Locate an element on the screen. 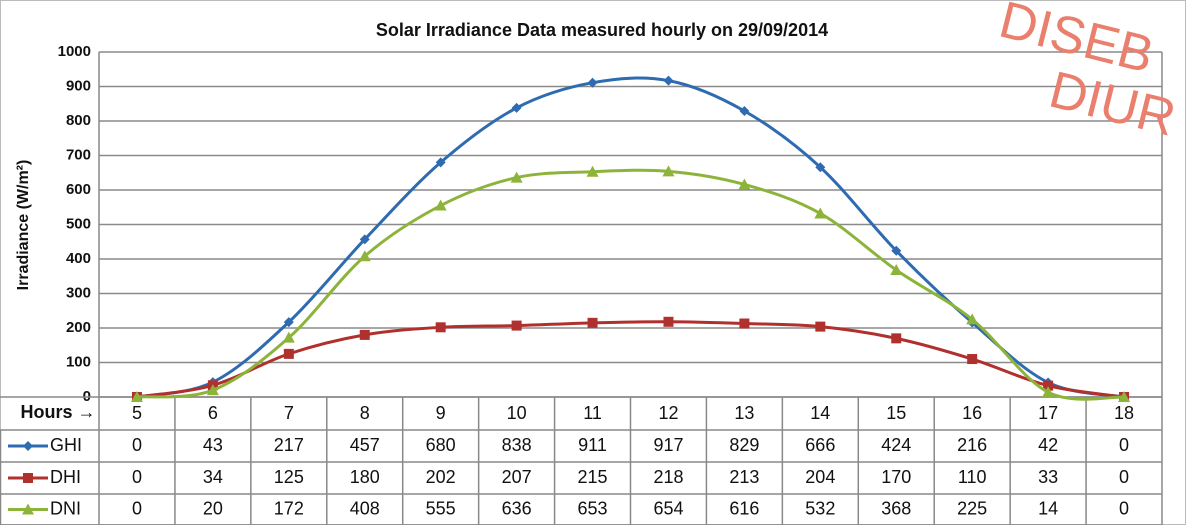 This screenshot has width=1186, height=525. x-tick-label: 13 is located at coordinates (744, 413).